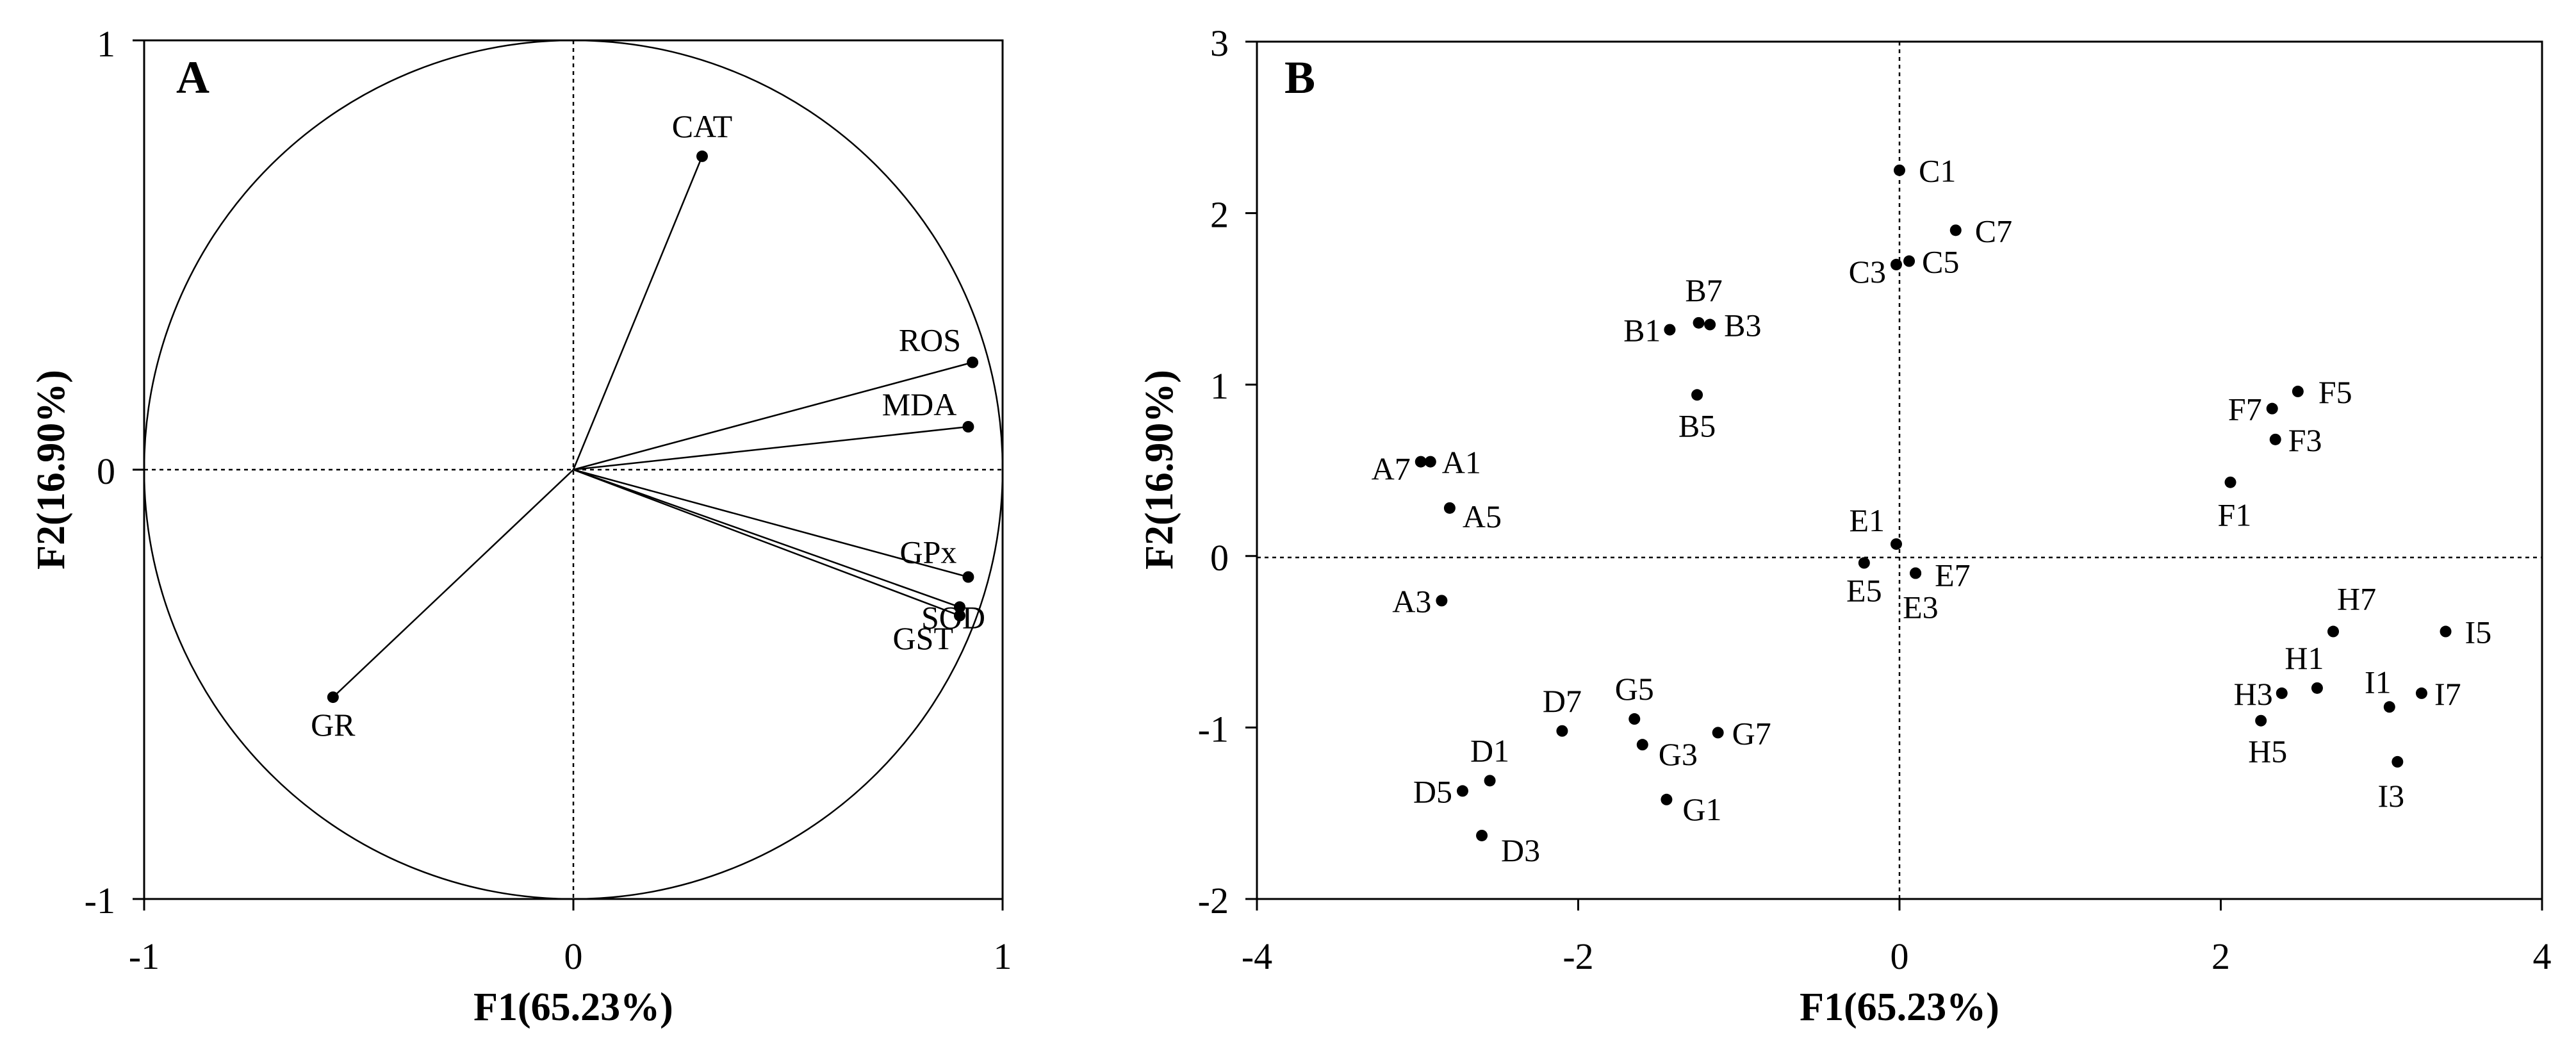 The width and height of the screenshot is (2576, 1047). I want to click on panel-b-x-tick-label: 4, so click(2542, 956).